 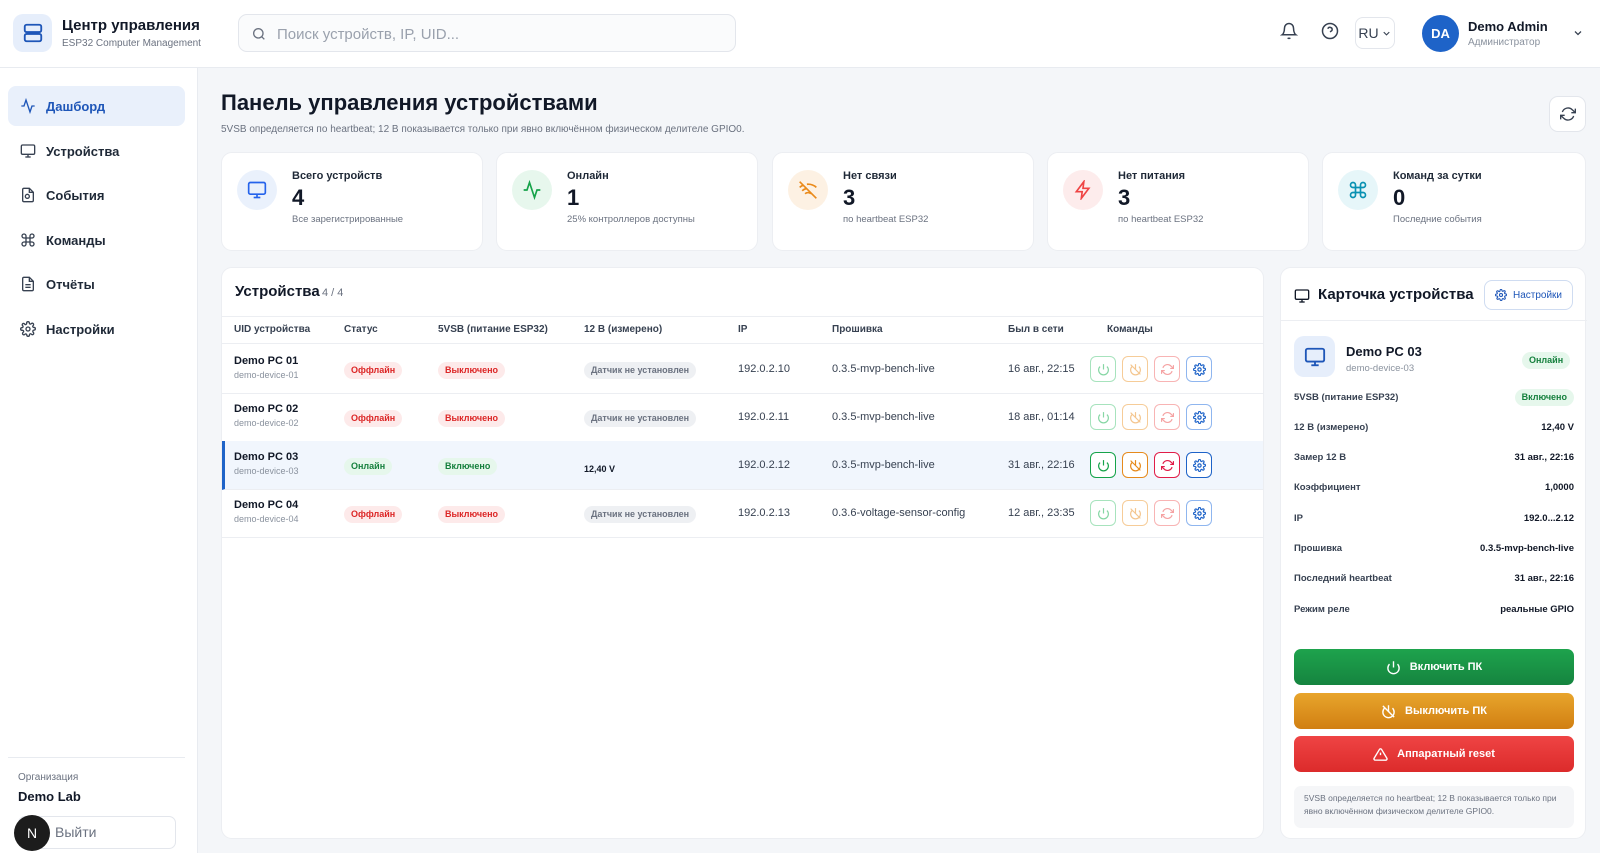 What do you see at coordinates (258, 34) in the screenshot?
I see `search-icon` at bounding box center [258, 34].